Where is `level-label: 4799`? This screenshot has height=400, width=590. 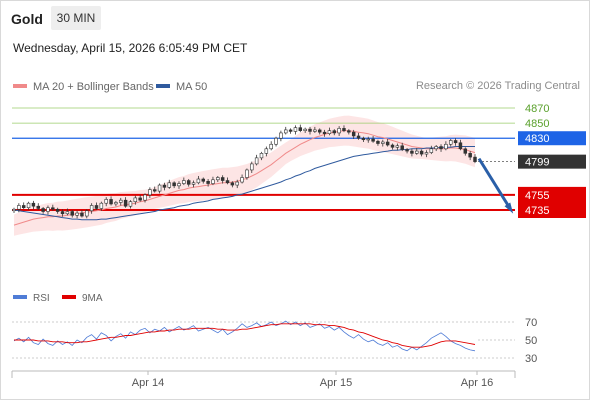 level-label: 4799 is located at coordinates (537, 163).